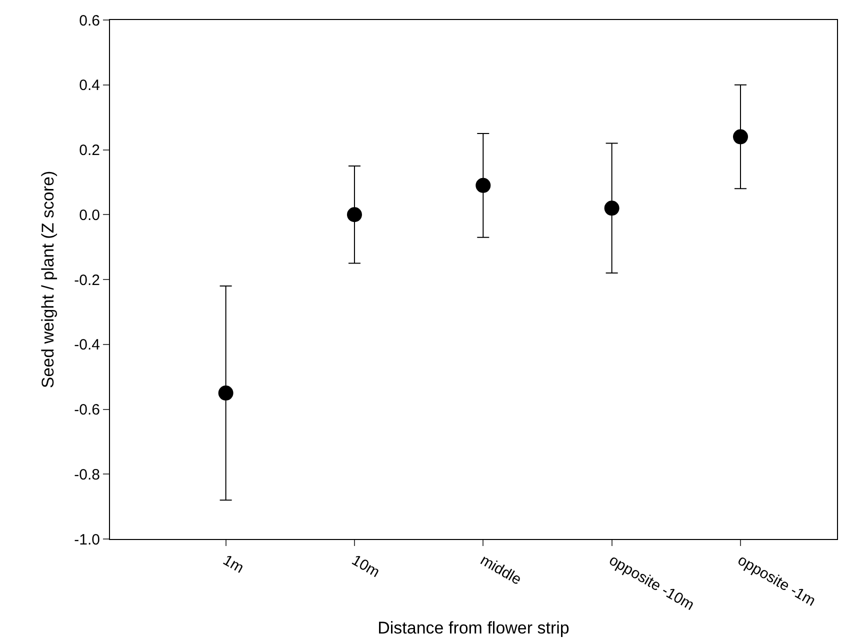 The image size is (846, 642). I want to click on y-tick-label: 0.4, so click(89, 85).